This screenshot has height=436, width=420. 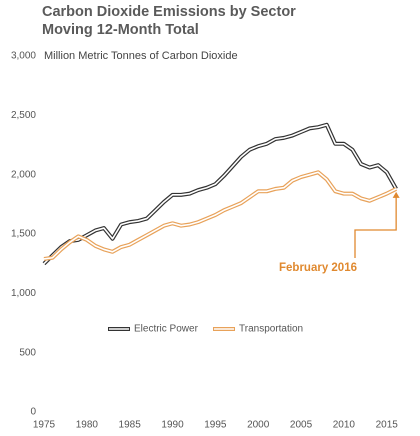 I want to click on y-axis-label: Million Metric Tonnes of Carbon Dioxide, so click(x=141, y=56).